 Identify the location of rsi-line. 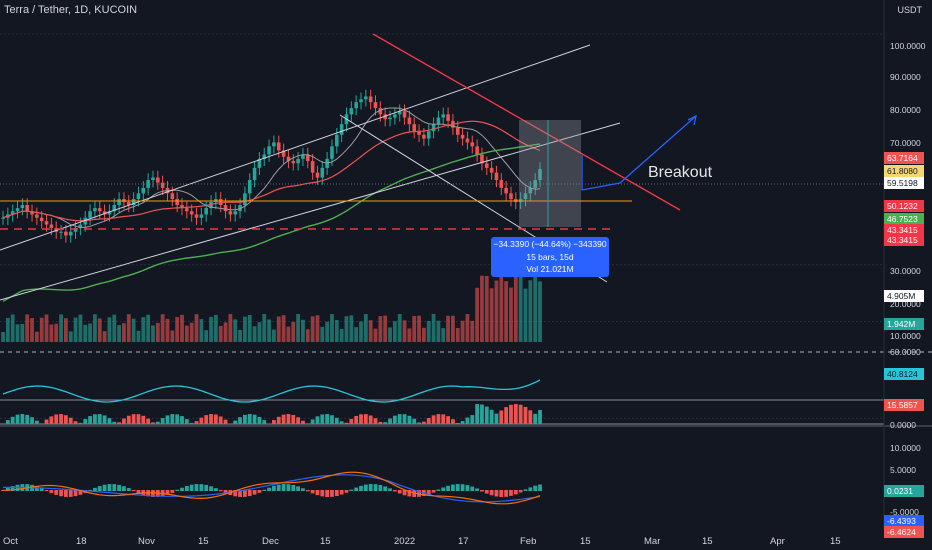
(271, 391).